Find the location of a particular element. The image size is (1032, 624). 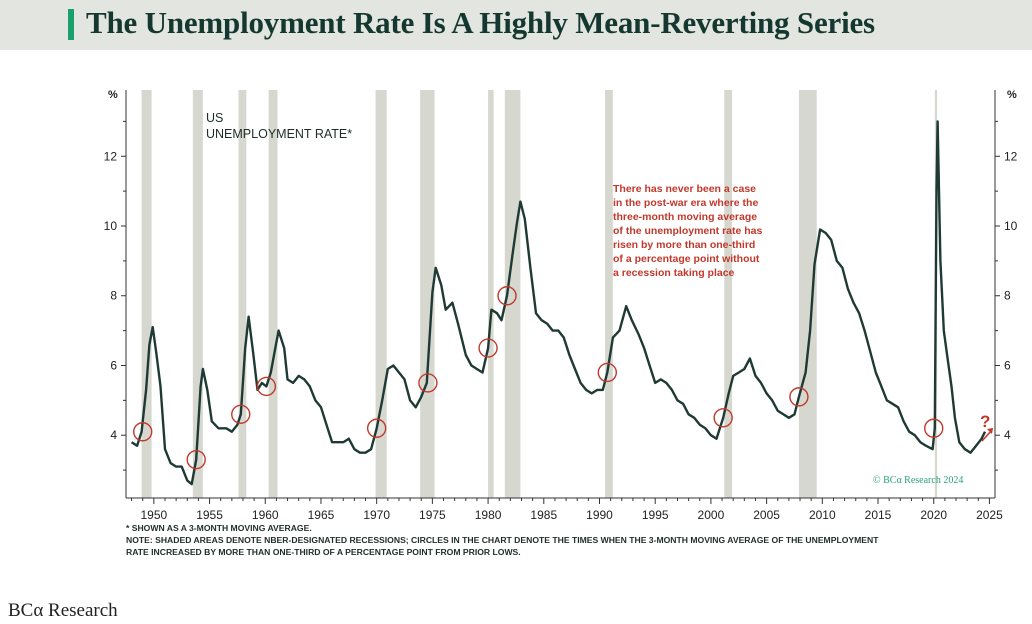

annotation-line-5: risen by more than one-third is located at coordinates (684, 245).